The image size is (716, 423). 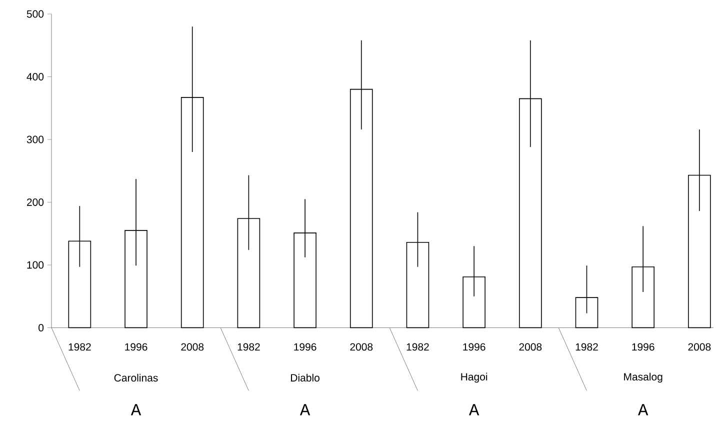 I want to click on text: Masalog, so click(x=643, y=377).